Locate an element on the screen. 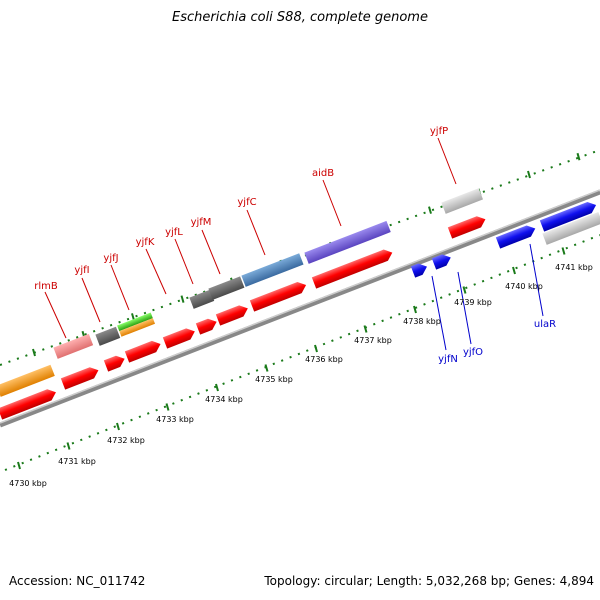 The image size is (600, 600). gene-label-yjfM: yjfM is located at coordinates (201, 222).